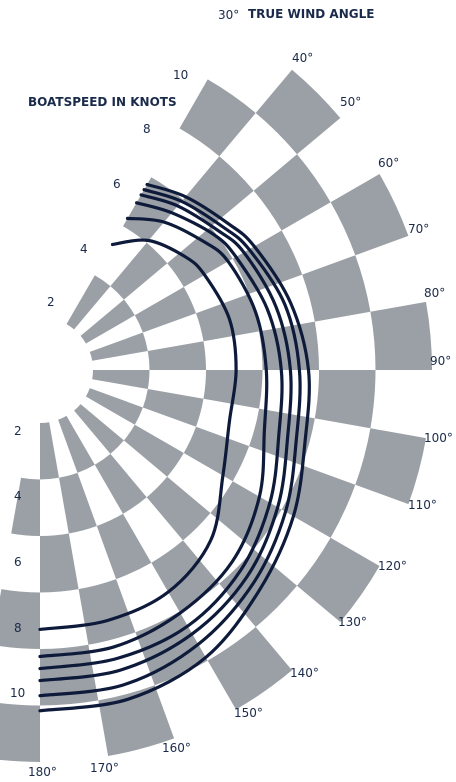 The image size is (456, 782). What do you see at coordinates (248, 713) in the screenshot?
I see `angle-label-150: 150°` at bounding box center [248, 713].